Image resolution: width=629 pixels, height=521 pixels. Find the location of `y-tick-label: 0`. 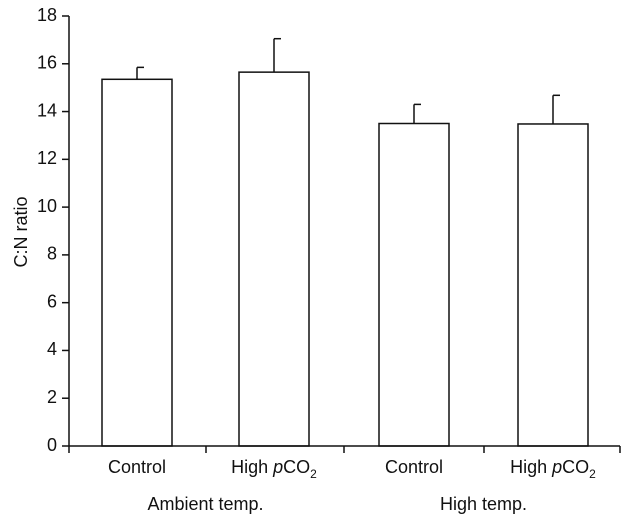

y-tick-label: 0 is located at coordinates (52, 445).